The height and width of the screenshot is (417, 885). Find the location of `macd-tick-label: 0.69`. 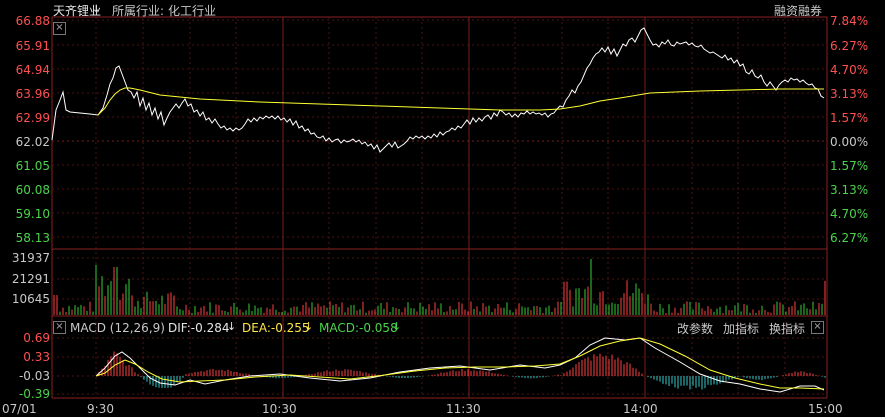

macd-tick-label: 0.69 is located at coordinates (36, 338).